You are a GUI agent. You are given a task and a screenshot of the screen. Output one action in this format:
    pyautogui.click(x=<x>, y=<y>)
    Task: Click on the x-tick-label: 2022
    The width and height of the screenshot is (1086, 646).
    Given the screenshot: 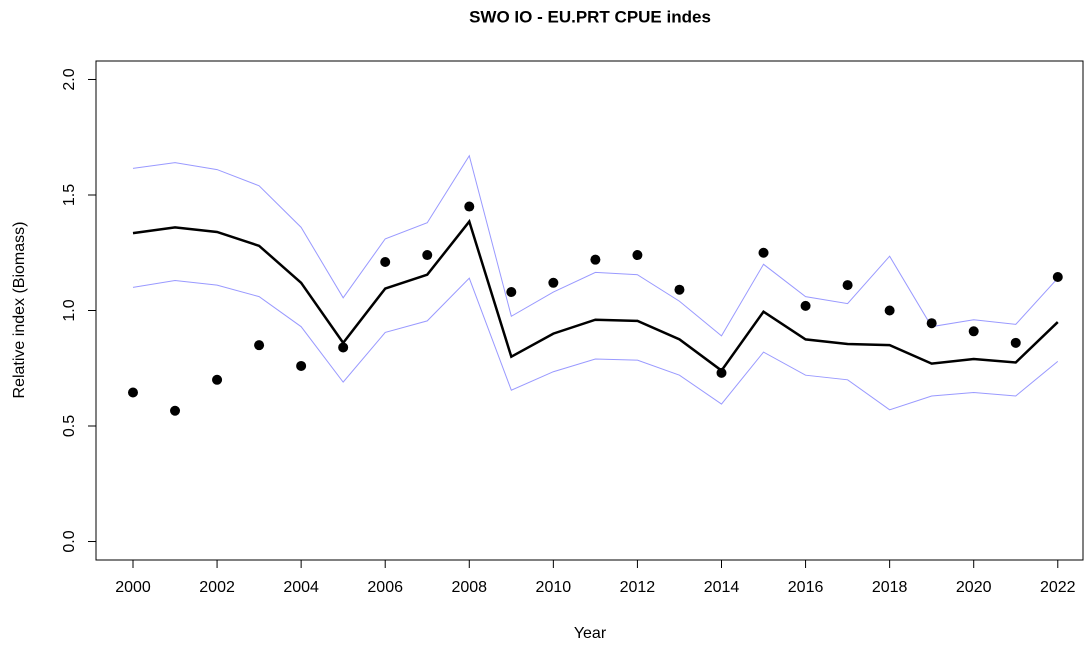 What is the action you would take?
    pyautogui.click(x=1058, y=587)
    